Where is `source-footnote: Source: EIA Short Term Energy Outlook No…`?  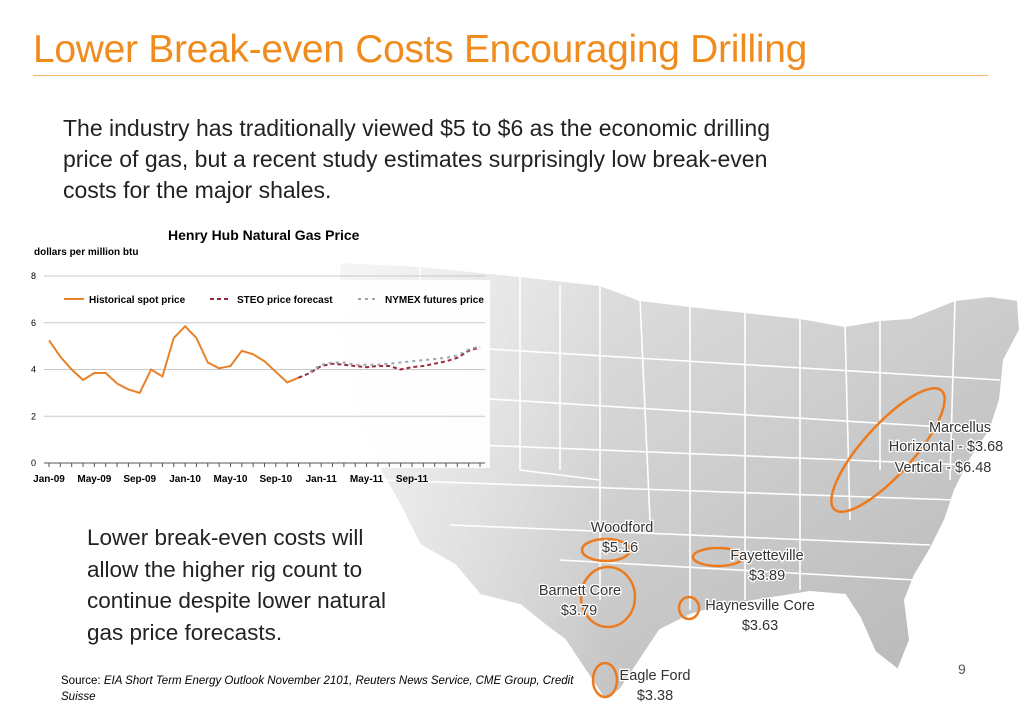
source-footnote: Source: EIA Short Term Energy Outlook No… is located at coordinates (321, 689).